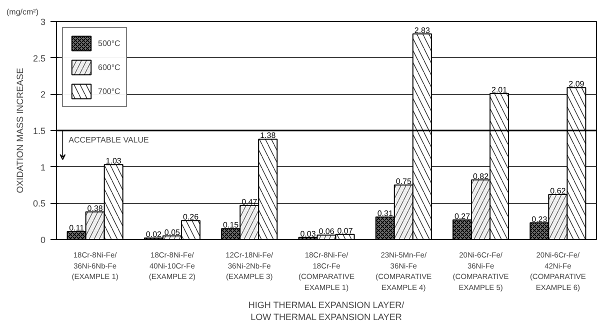 The width and height of the screenshot is (602, 324). Describe the element at coordinates (19, 131) in the screenshot. I see `y-axis-title: OXIDATION MASS INCREASE` at that location.